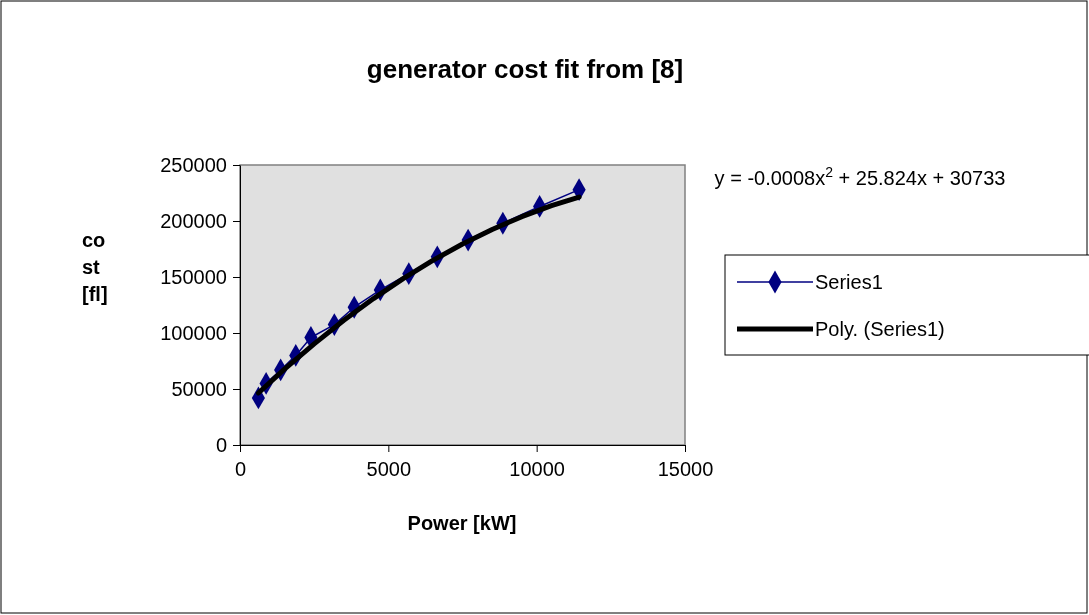 The width and height of the screenshot is (1089, 615). Describe the element at coordinates (860, 176) in the screenshot. I see `text: y = -0.0008x$^{2}$ + 25.824x + 30733` at that location.